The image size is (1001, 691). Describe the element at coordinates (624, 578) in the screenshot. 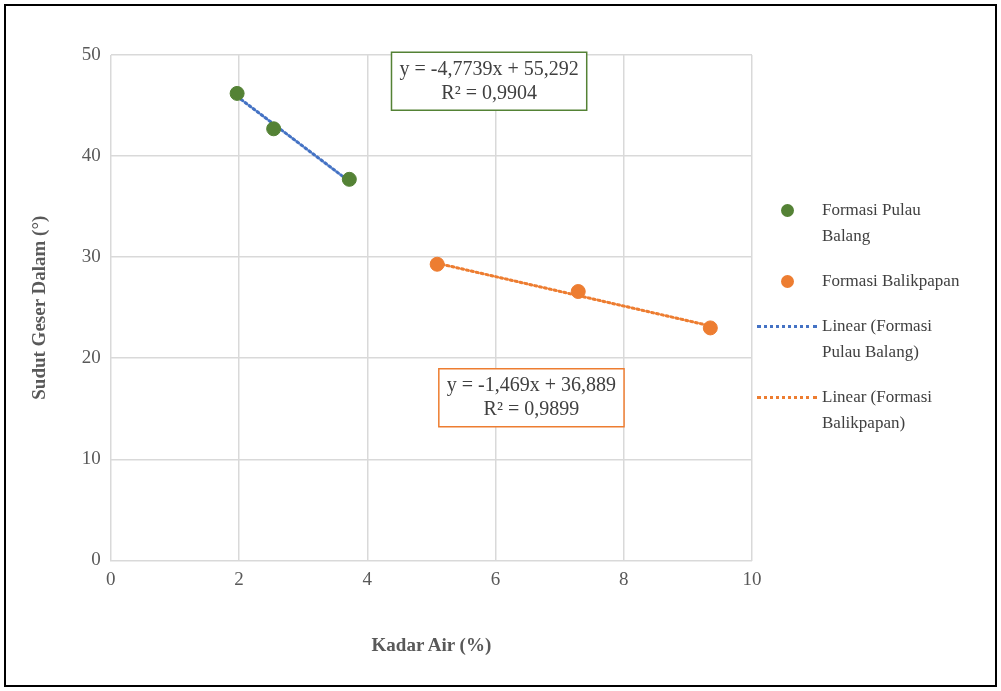

I see `x-tick-label: 8` at that location.